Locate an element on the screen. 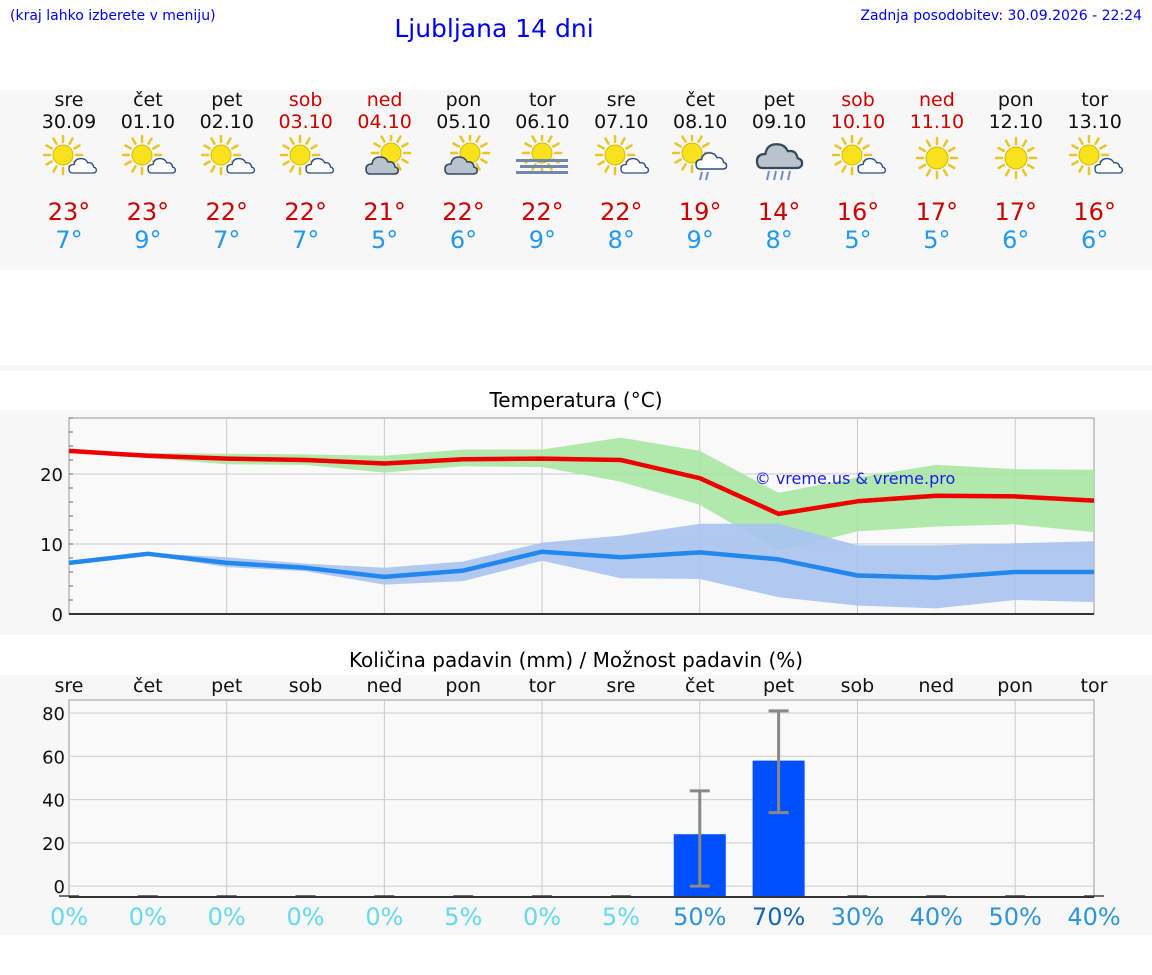  precipitation-day-label: sre is located at coordinates (621, 686).